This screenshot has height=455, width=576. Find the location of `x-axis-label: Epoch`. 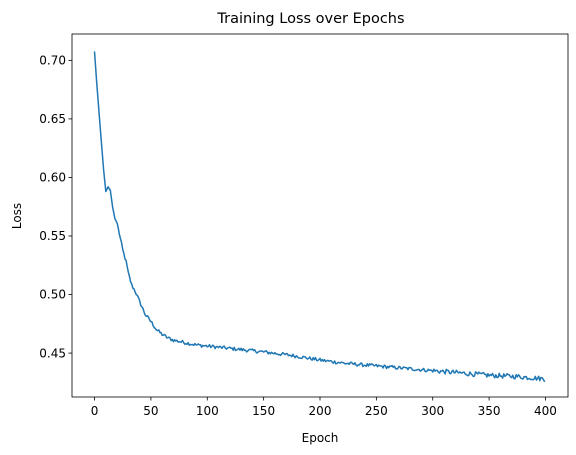

x-axis-label: Epoch is located at coordinates (320, 438).